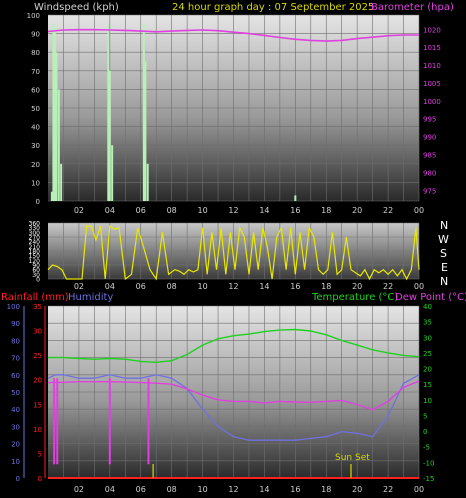 This screenshot has height=498, width=466. What do you see at coordinates (233, 286) in the screenshot?
I see `dir-x-tick-label: 12` at bounding box center [233, 286].